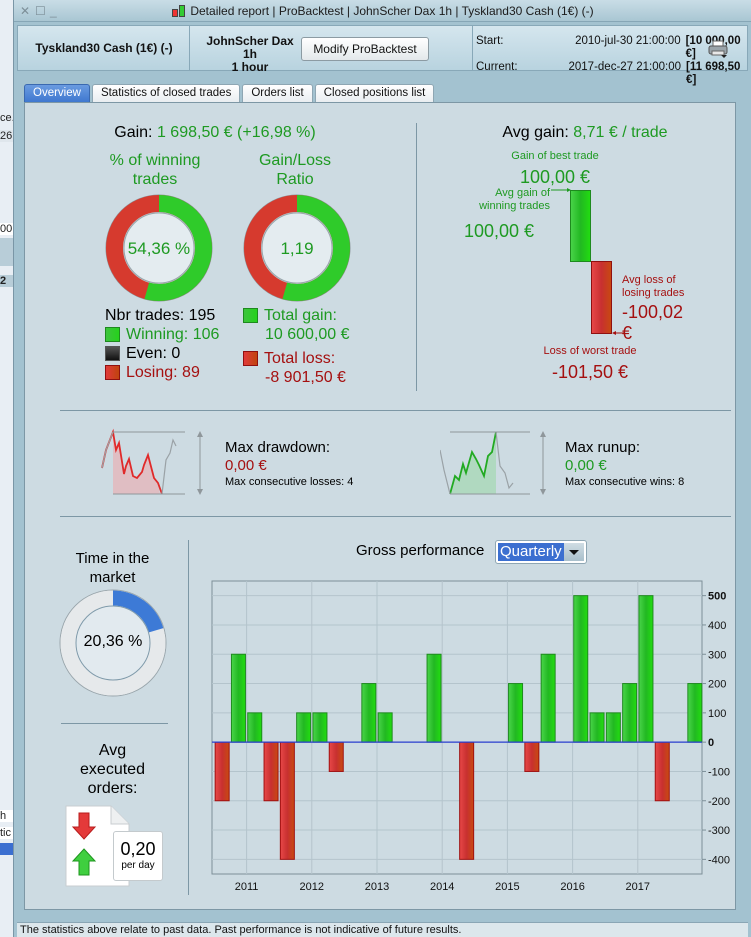  Describe the element at coordinates (7, 468) in the screenshot. I see `background-app-strip: ce. 26 00 2 h tic` at that location.